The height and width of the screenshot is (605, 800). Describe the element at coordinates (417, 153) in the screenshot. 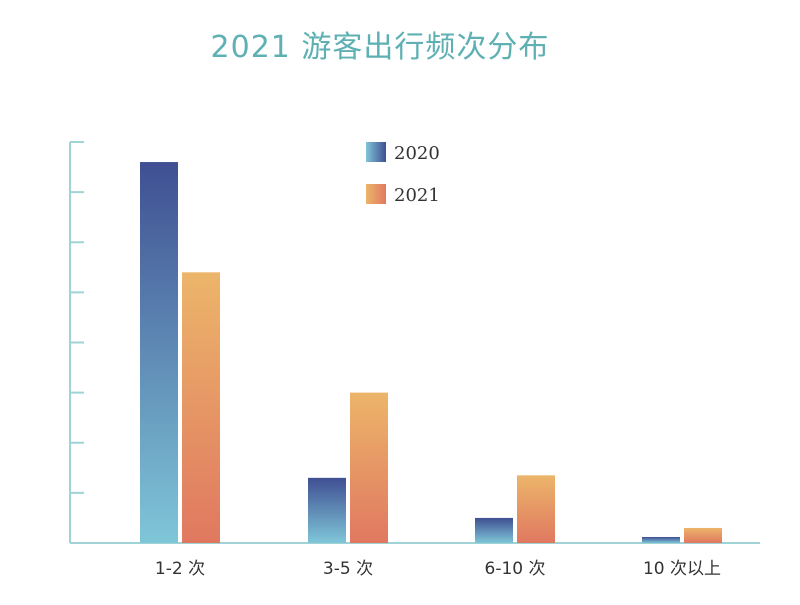

I see `legend-label-2020: 2020` at that location.